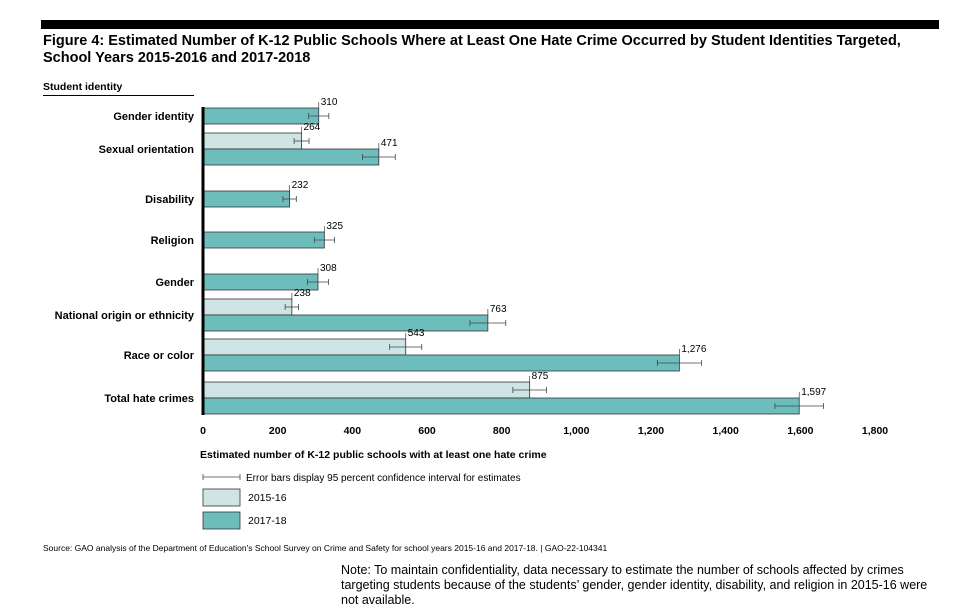 This screenshot has width=967, height=616. I want to click on bar-2017-18-national-origin-or-ethnicity, so click(345, 323).